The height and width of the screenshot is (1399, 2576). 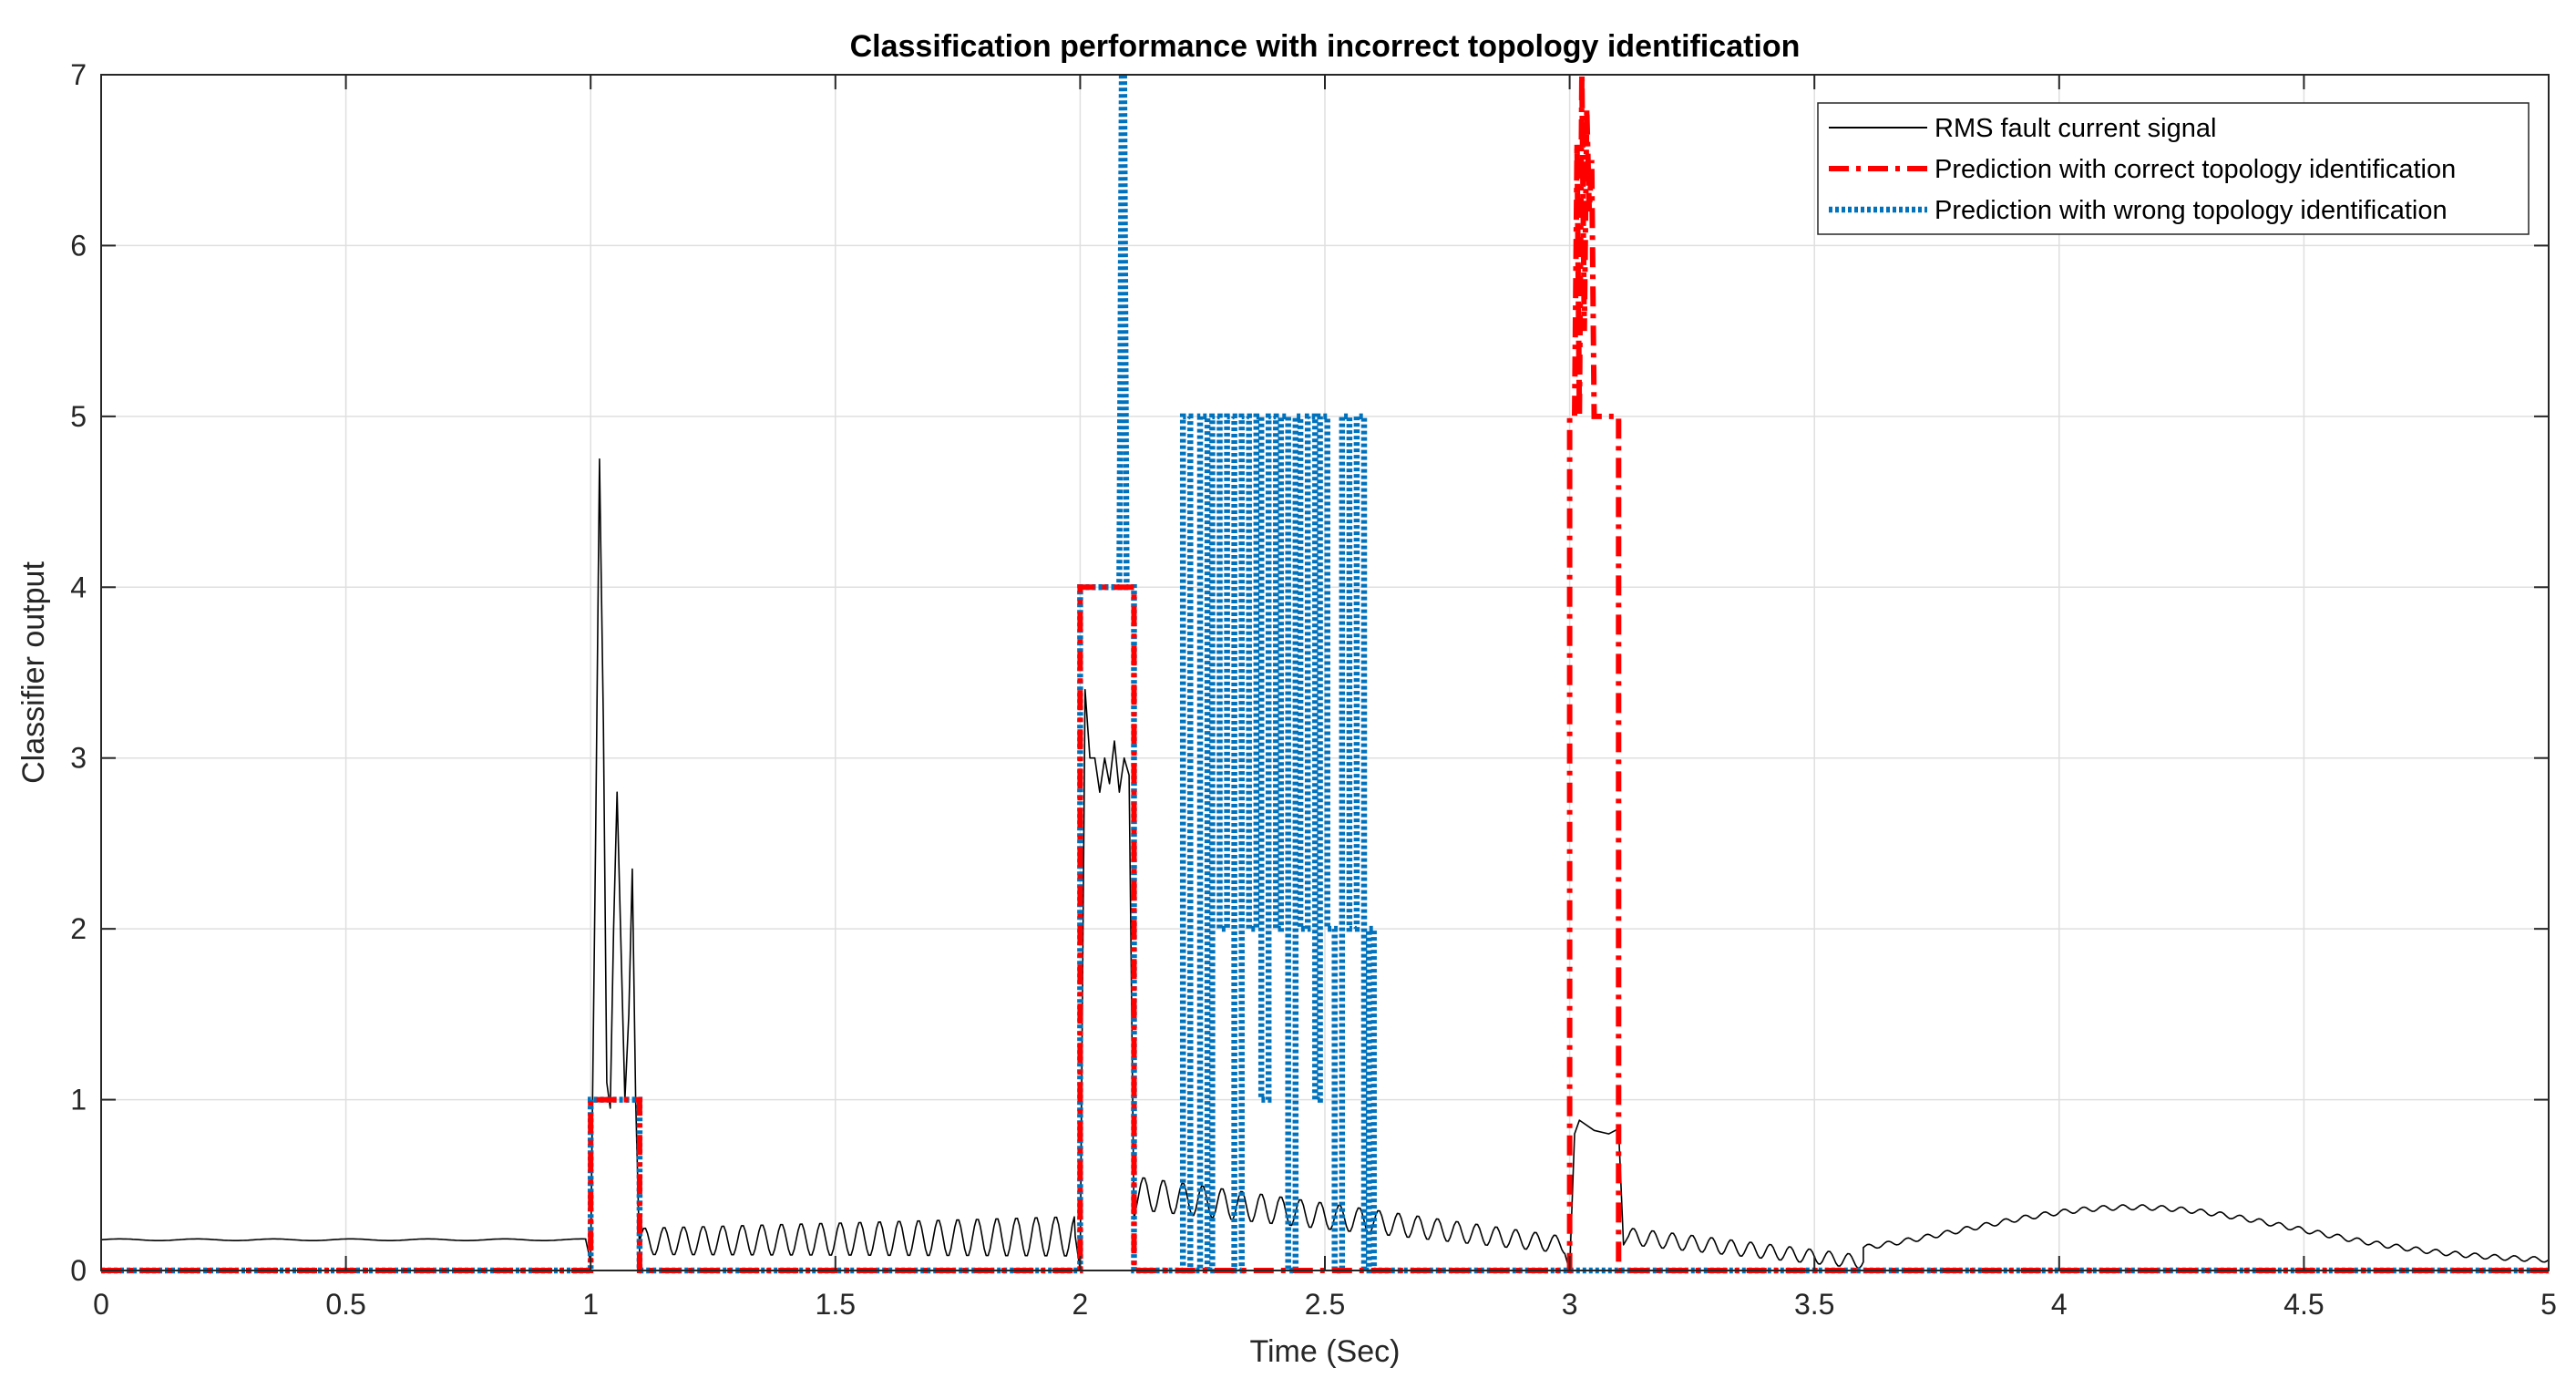 I want to click on x-tick-label: 2, so click(x=1081, y=1304).